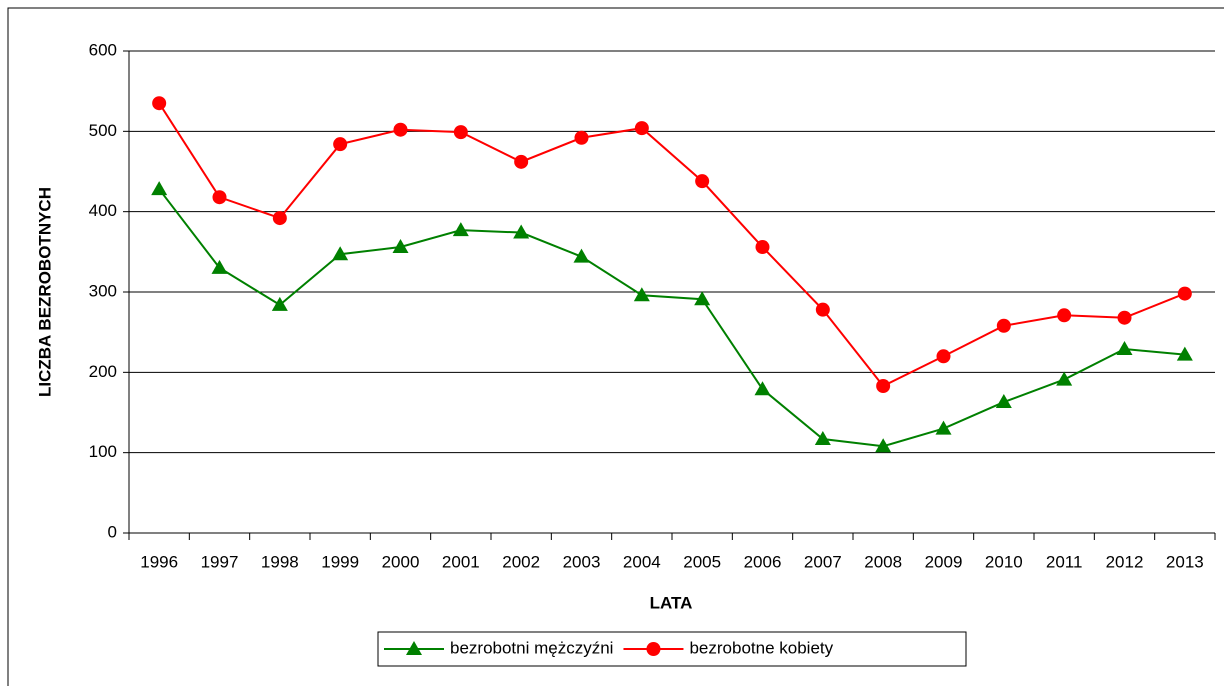 The height and width of the screenshot is (691, 1224). Describe the element at coordinates (103, 290) in the screenshot. I see `y-tick-label: 300` at that location.